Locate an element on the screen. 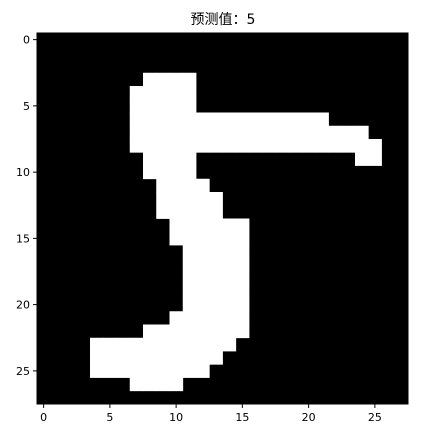 Image resolution: width=438 pixels, height=431 pixels. y-tick-label: 25 is located at coordinates (23, 371).